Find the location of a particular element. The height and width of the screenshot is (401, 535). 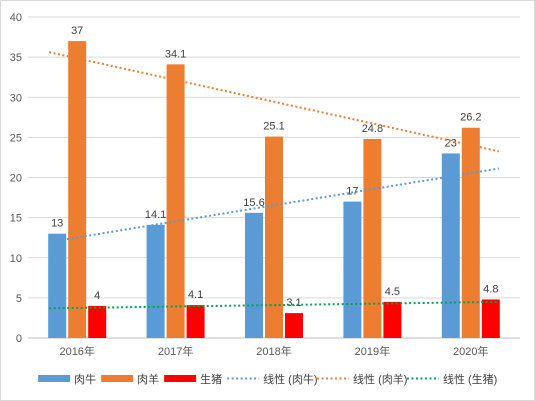

y-tick-label: 35 is located at coordinates (16, 58).